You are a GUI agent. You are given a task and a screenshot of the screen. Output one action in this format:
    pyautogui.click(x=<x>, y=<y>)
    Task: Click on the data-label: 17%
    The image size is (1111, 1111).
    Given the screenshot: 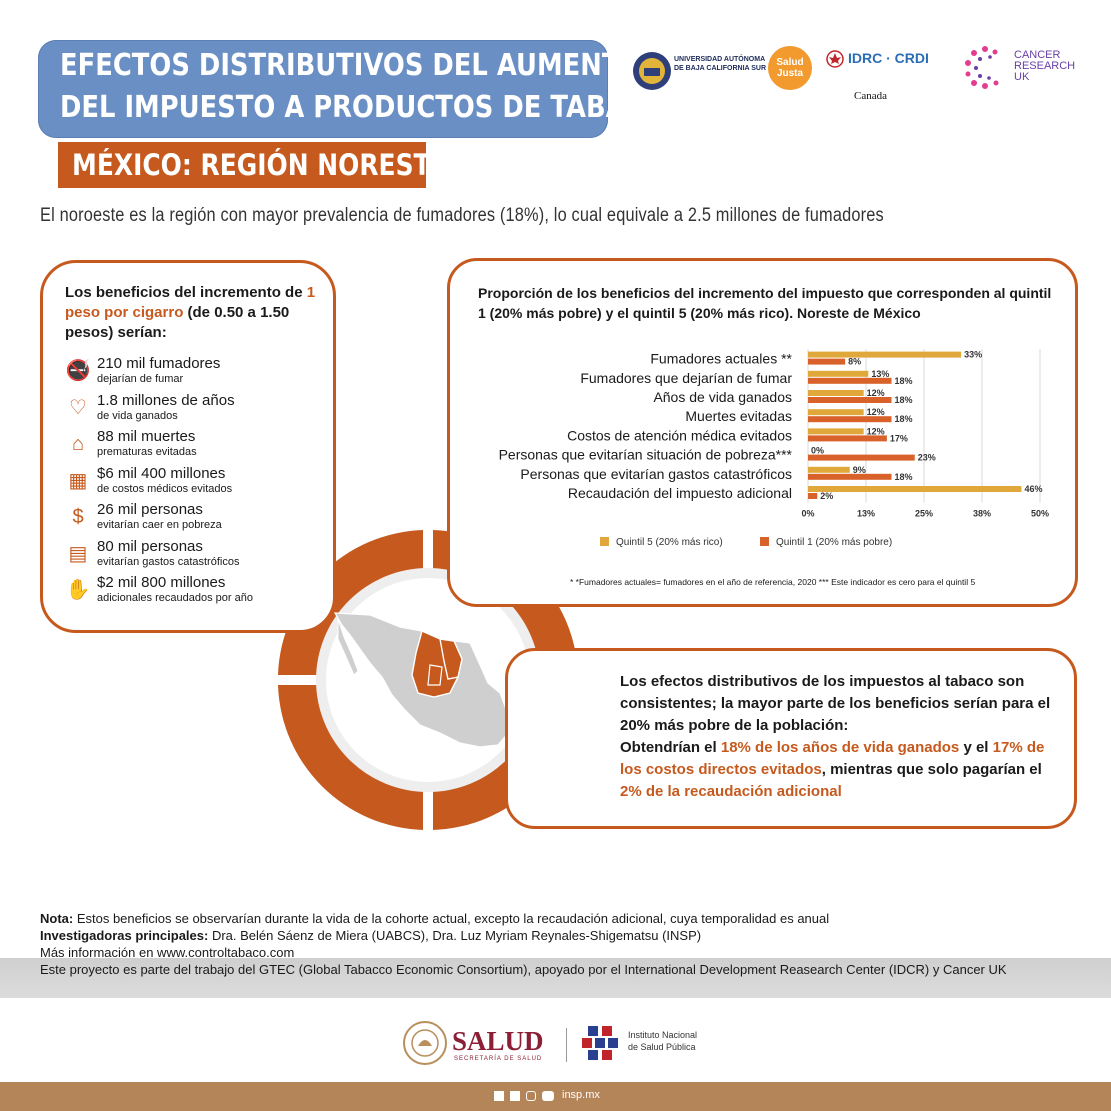 What is the action you would take?
    pyautogui.click(x=899, y=438)
    